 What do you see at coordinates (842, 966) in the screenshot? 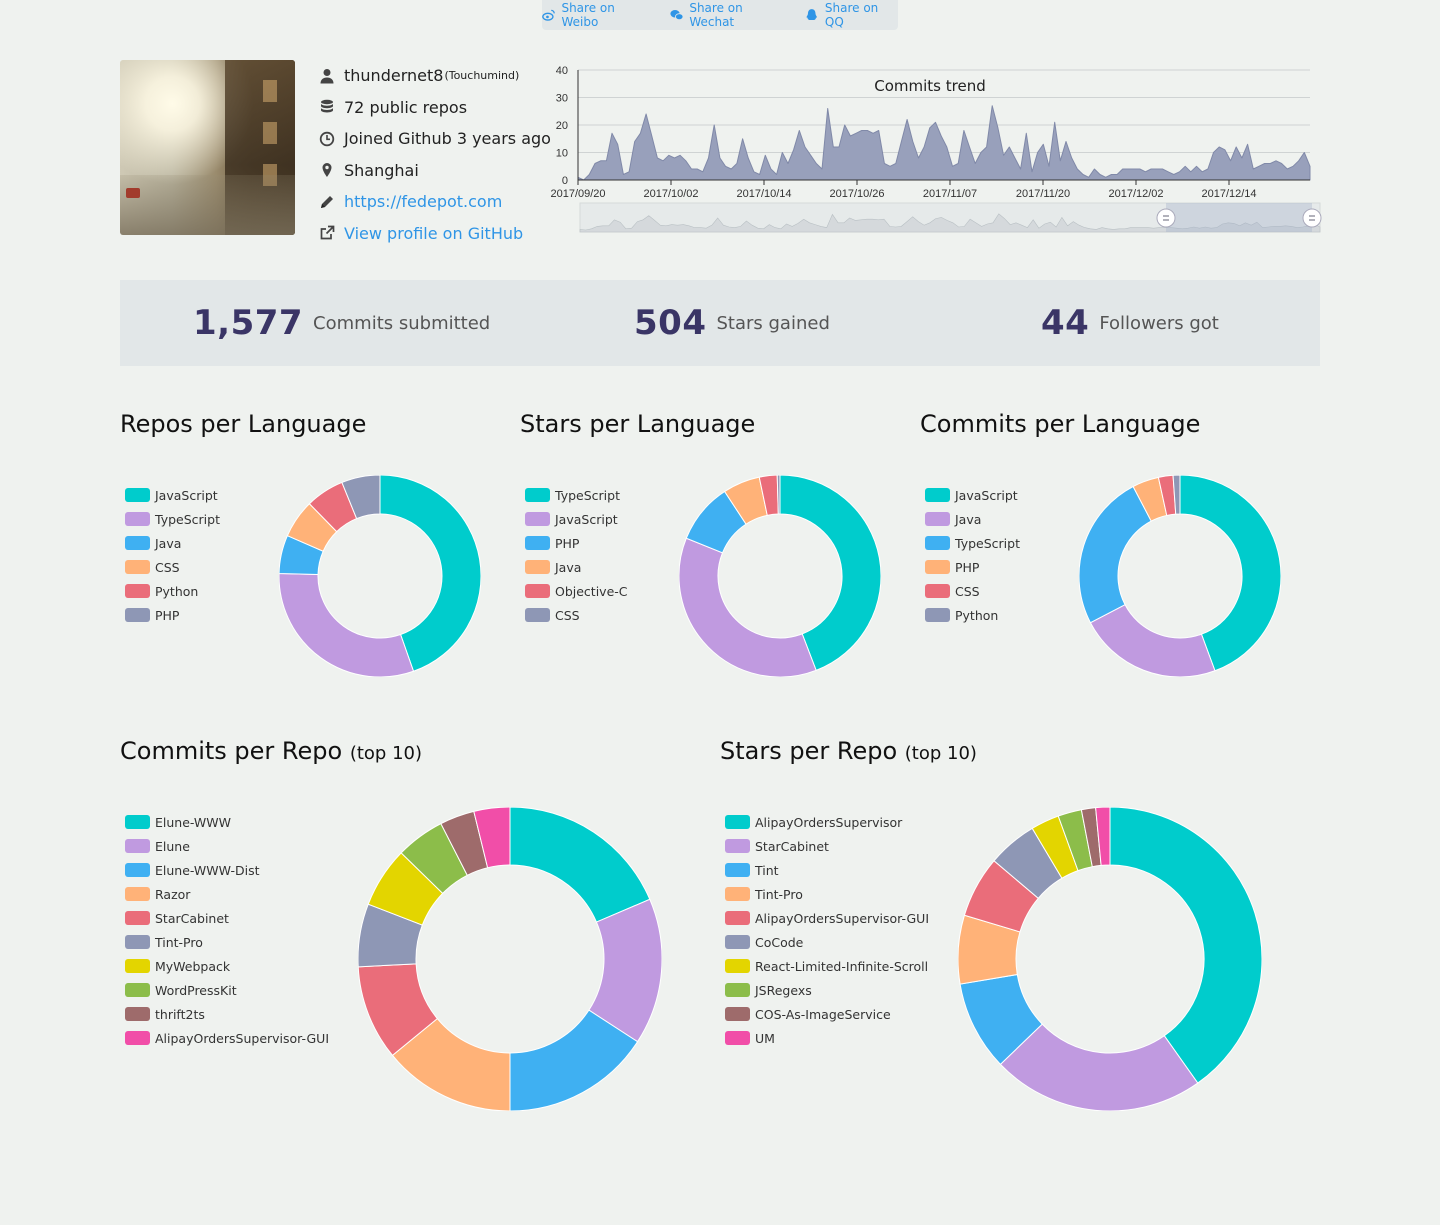
I see `legend-label: React-Limited-Infinite-Scroll` at bounding box center [842, 966].